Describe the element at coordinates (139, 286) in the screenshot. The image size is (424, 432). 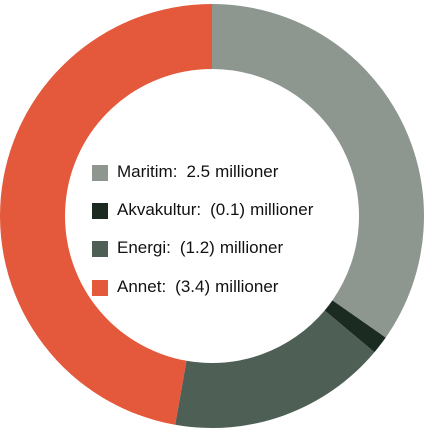
I see `legend-name: Annet` at that location.